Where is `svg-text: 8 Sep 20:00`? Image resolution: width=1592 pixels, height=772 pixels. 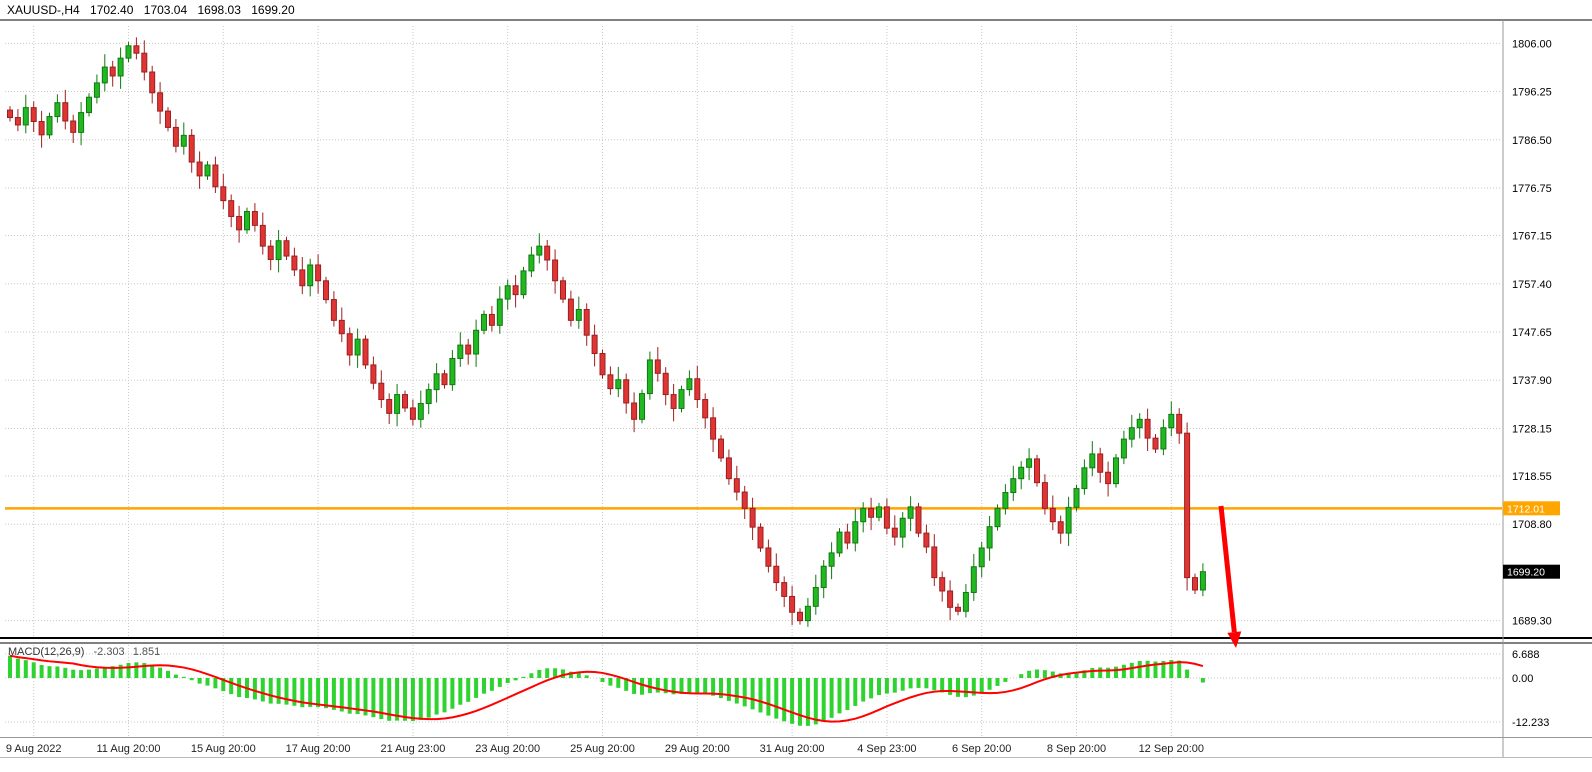
svg-text: 8 Sep 20:00 is located at coordinates (1076, 749).